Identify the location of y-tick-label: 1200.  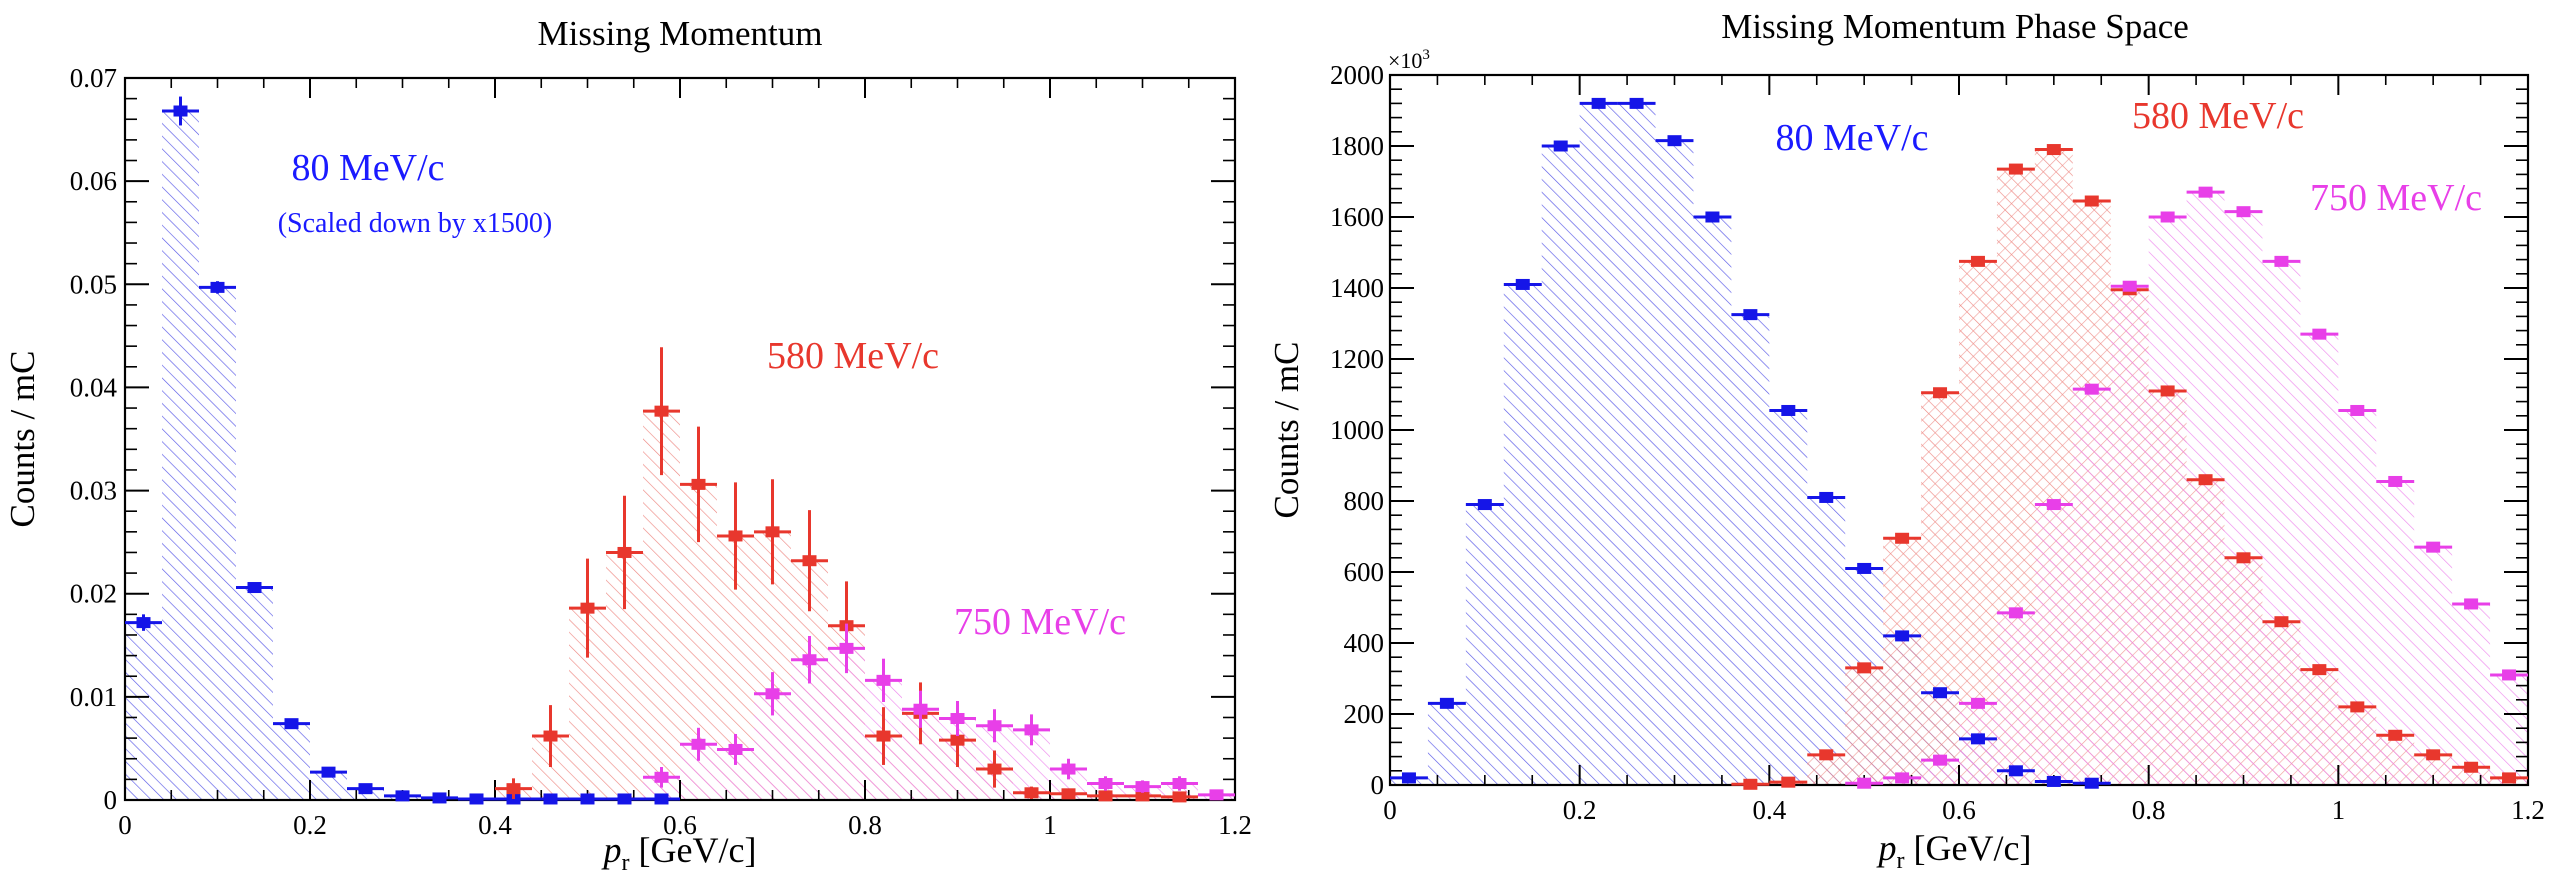
(1357, 359).